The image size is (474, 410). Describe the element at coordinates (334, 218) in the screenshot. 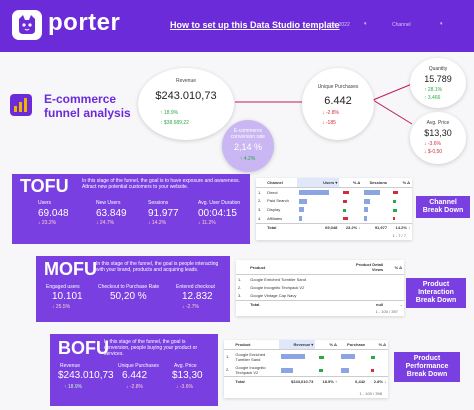

I see `table-row: 4. Affiliates` at that location.